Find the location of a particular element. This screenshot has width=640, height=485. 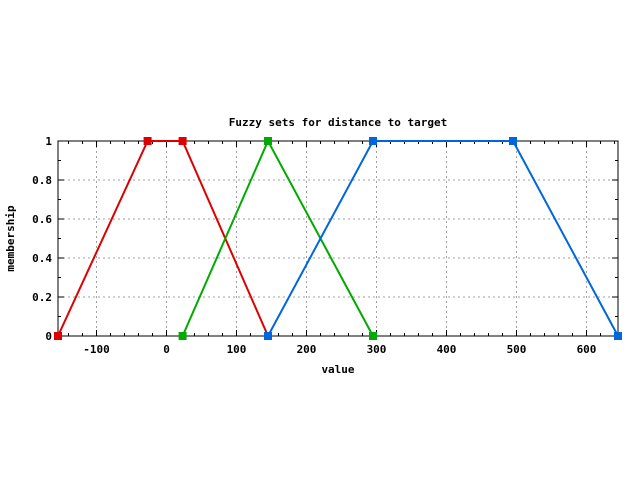

x-tick-label: 400 is located at coordinates (447, 349).